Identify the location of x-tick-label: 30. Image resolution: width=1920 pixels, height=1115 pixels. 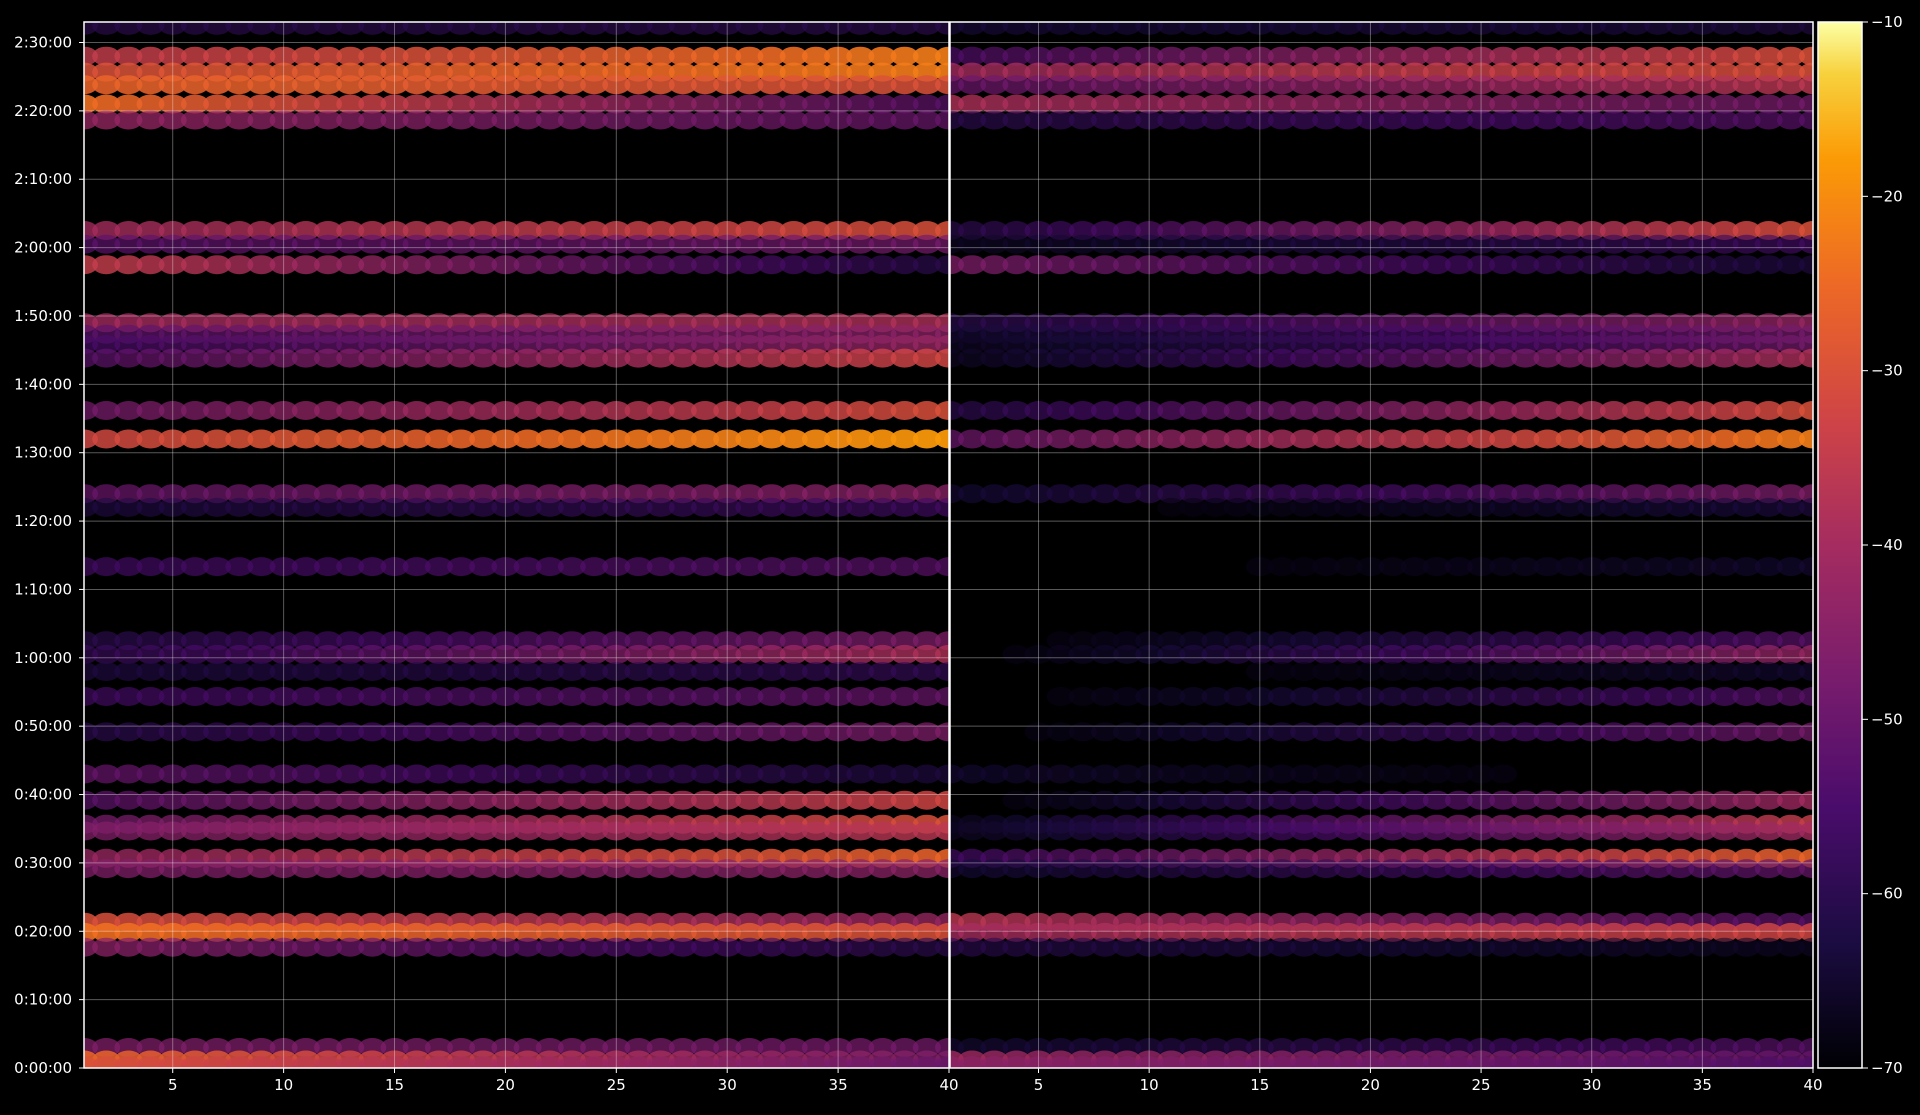
(1591, 1085).